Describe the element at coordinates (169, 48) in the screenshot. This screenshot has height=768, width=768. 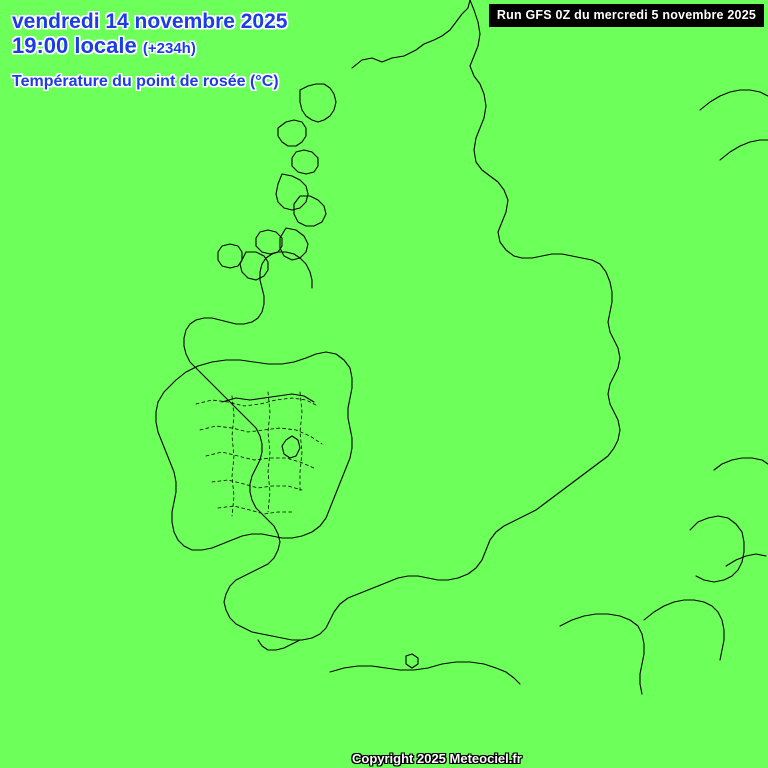
I see `forecast-lead-time: (+234h)` at that location.